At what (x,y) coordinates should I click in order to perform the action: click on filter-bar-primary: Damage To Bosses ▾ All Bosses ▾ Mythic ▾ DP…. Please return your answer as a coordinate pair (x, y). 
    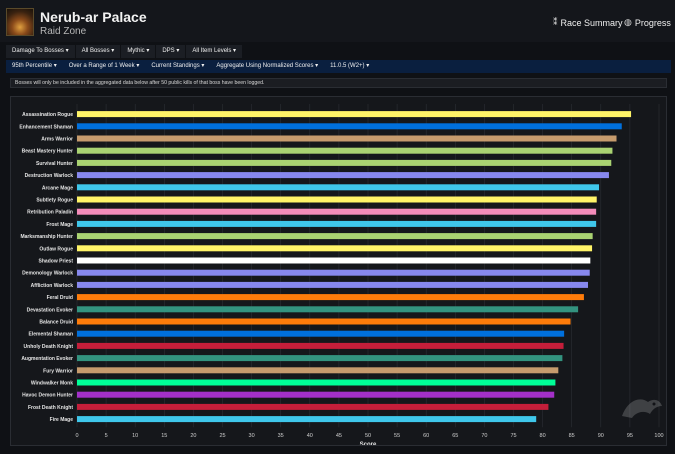
    Looking at the image, I should click on (124, 51).